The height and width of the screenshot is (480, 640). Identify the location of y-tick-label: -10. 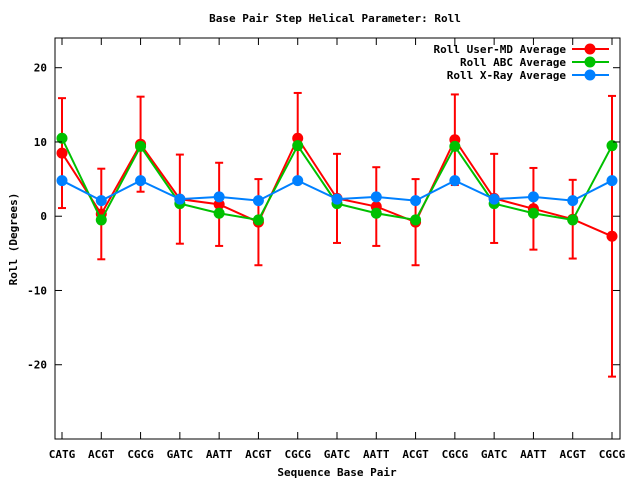
(37, 290).